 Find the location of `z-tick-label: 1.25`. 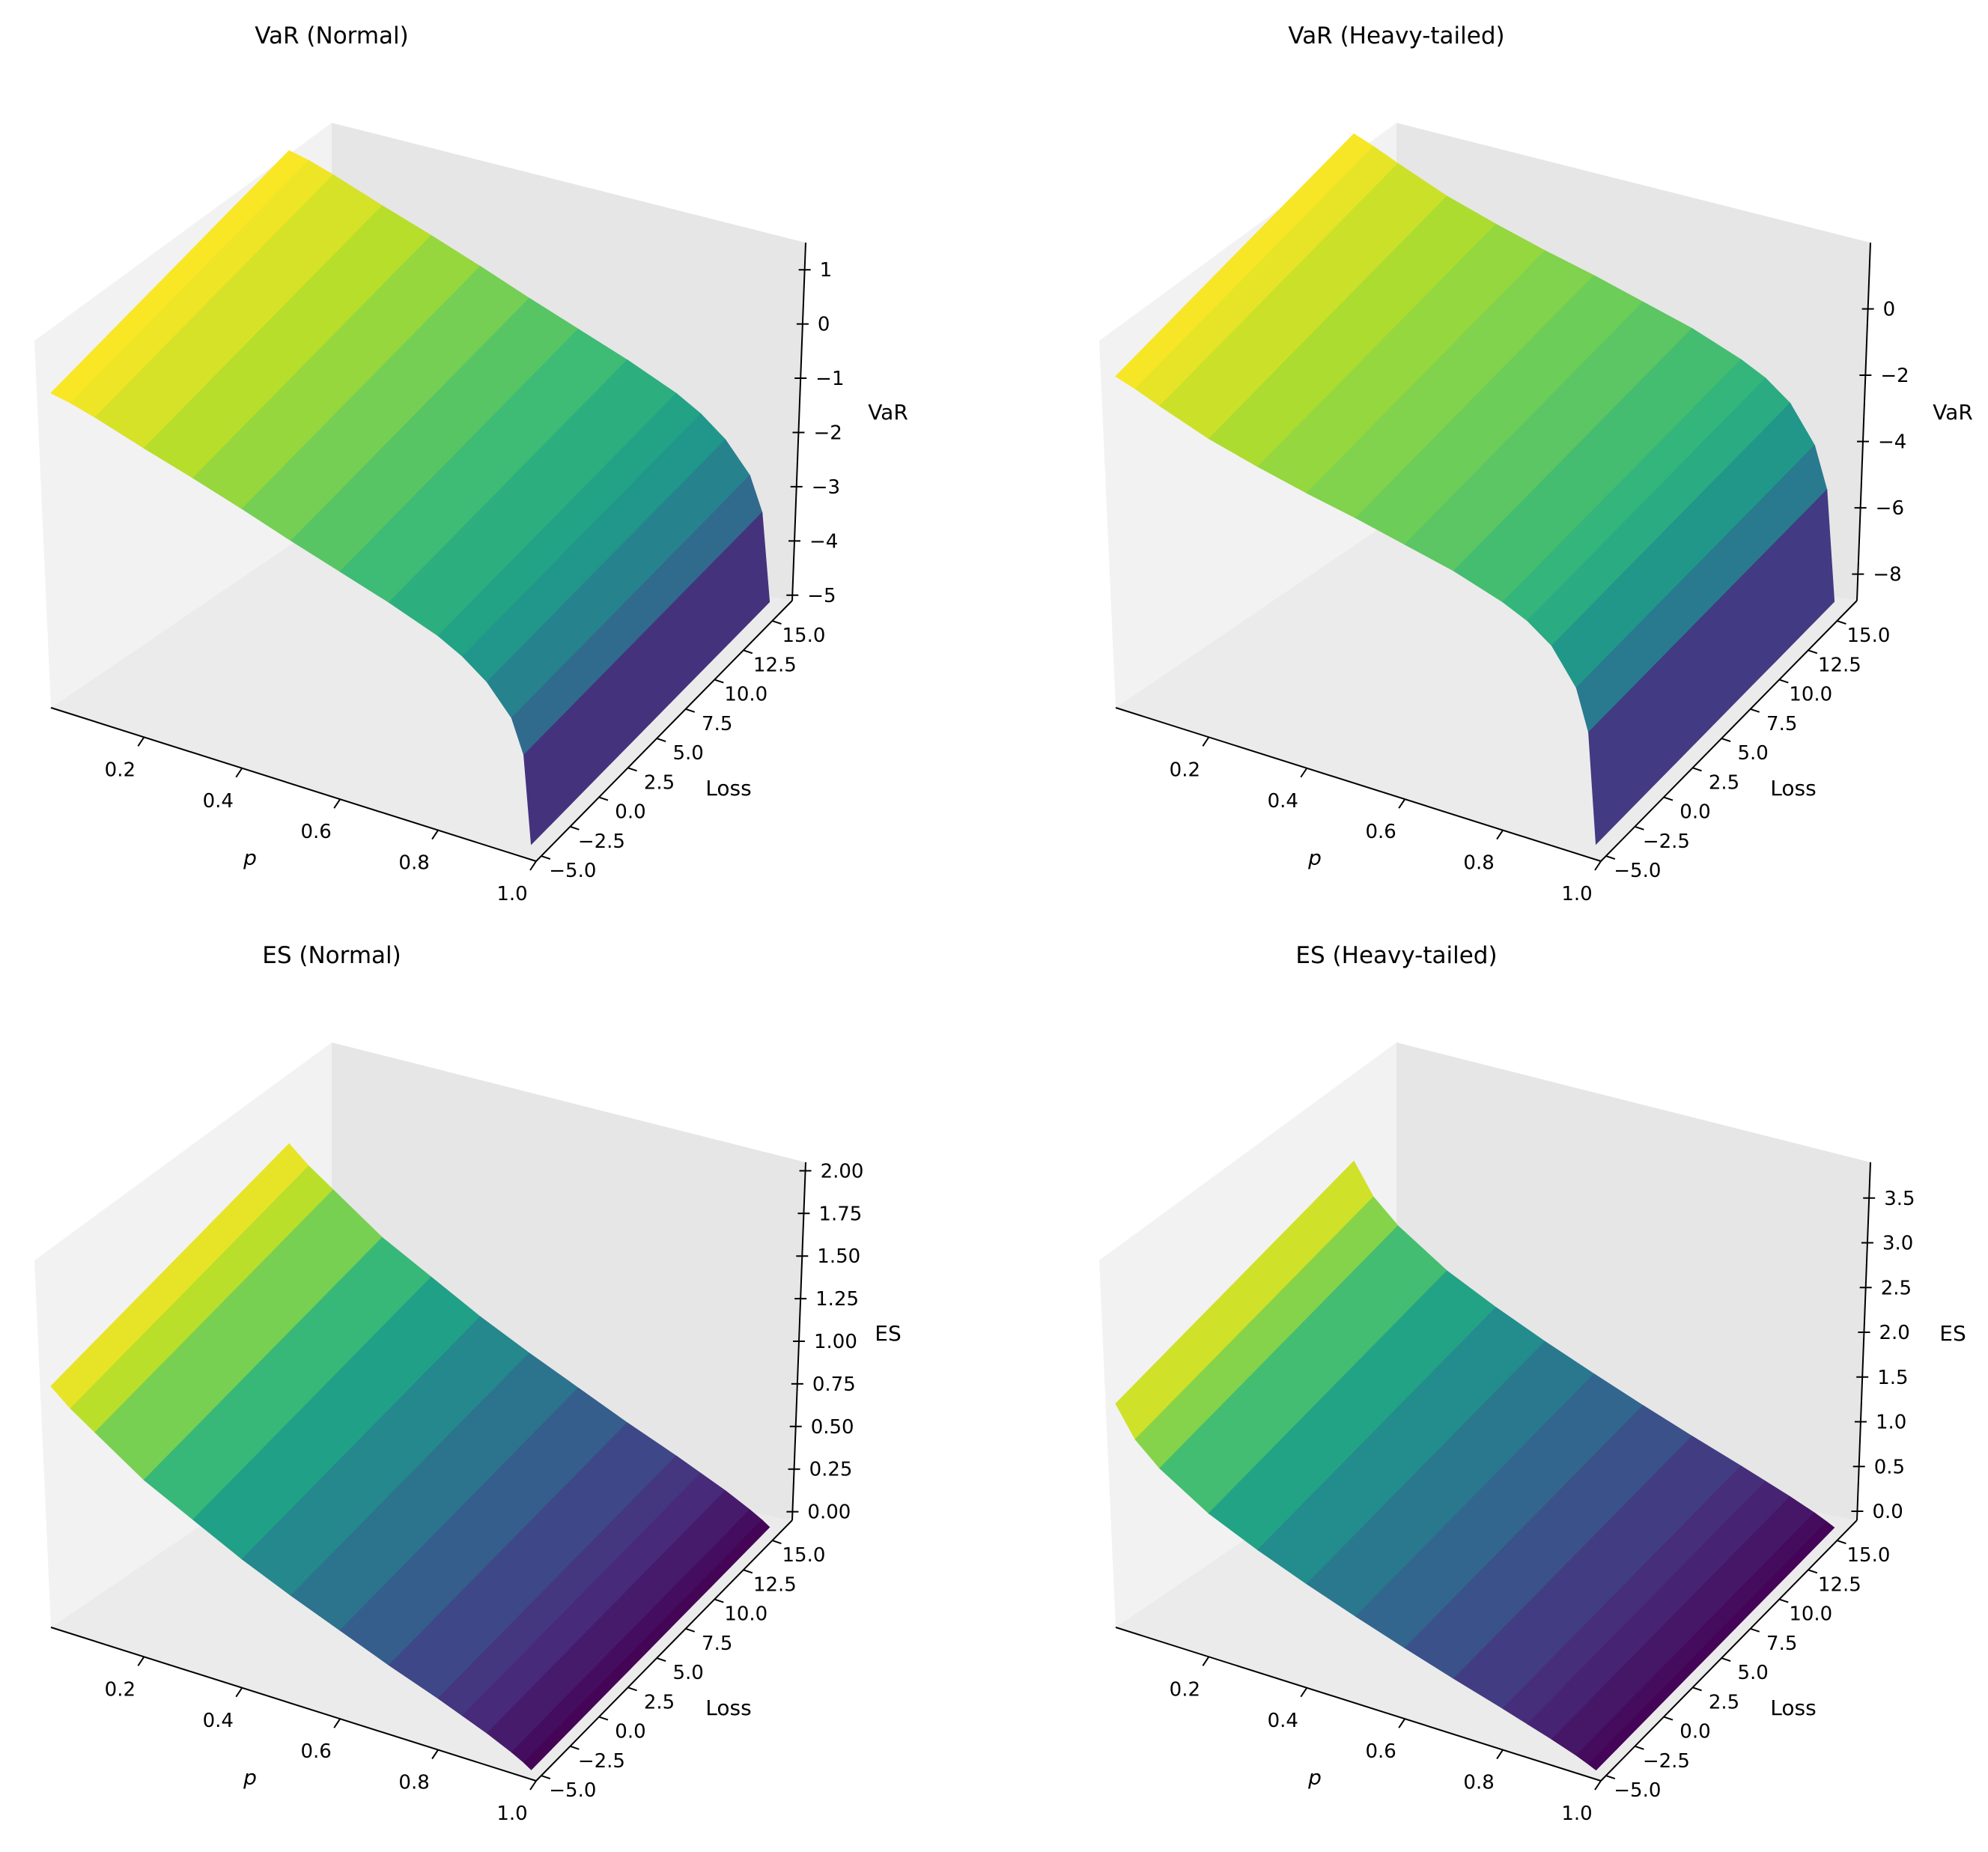

z-tick-label: 1.25 is located at coordinates (837, 1299).